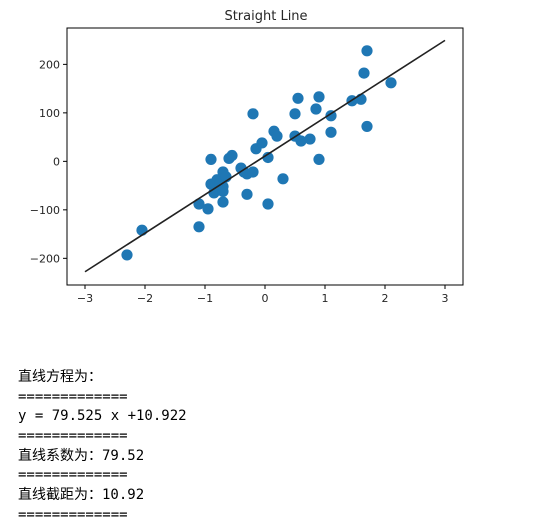 Image resolution: width=554 pixels, height=528 pixels. What do you see at coordinates (45, 258) in the screenshot?
I see `y-tick-label: −200` at bounding box center [45, 258].